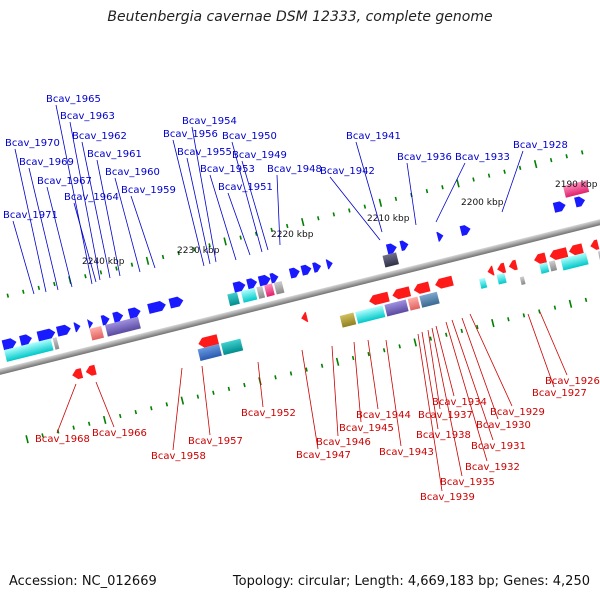 The image size is (600, 600). What do you see at coordinates (62, 439) in the screenshot?
I see `reverse-gene-label: Bcav_1968` at bounding box center [62, 439].